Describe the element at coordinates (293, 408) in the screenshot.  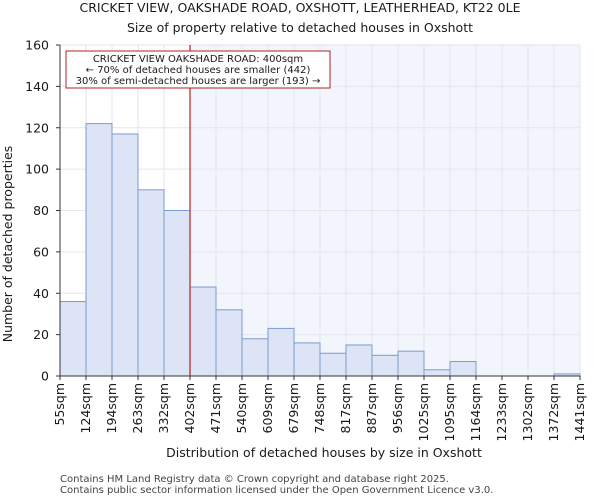
I see `x-tick-label: 679sqm` at that location.